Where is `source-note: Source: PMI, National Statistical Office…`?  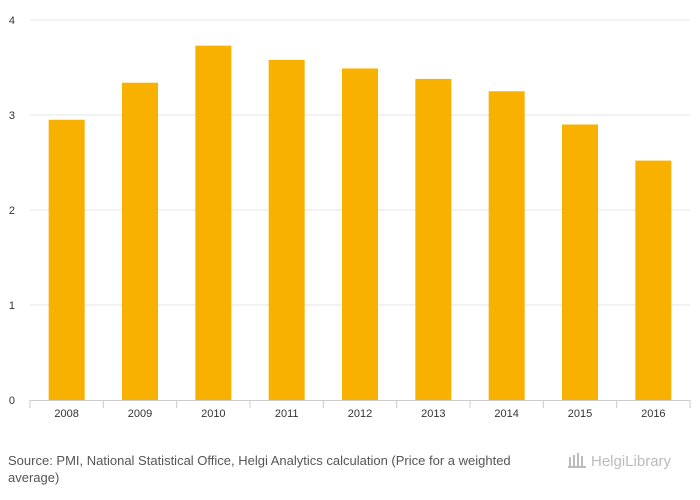
source-note: Source: PMI, National Statistical Office… is located at coordinates (259, 469).